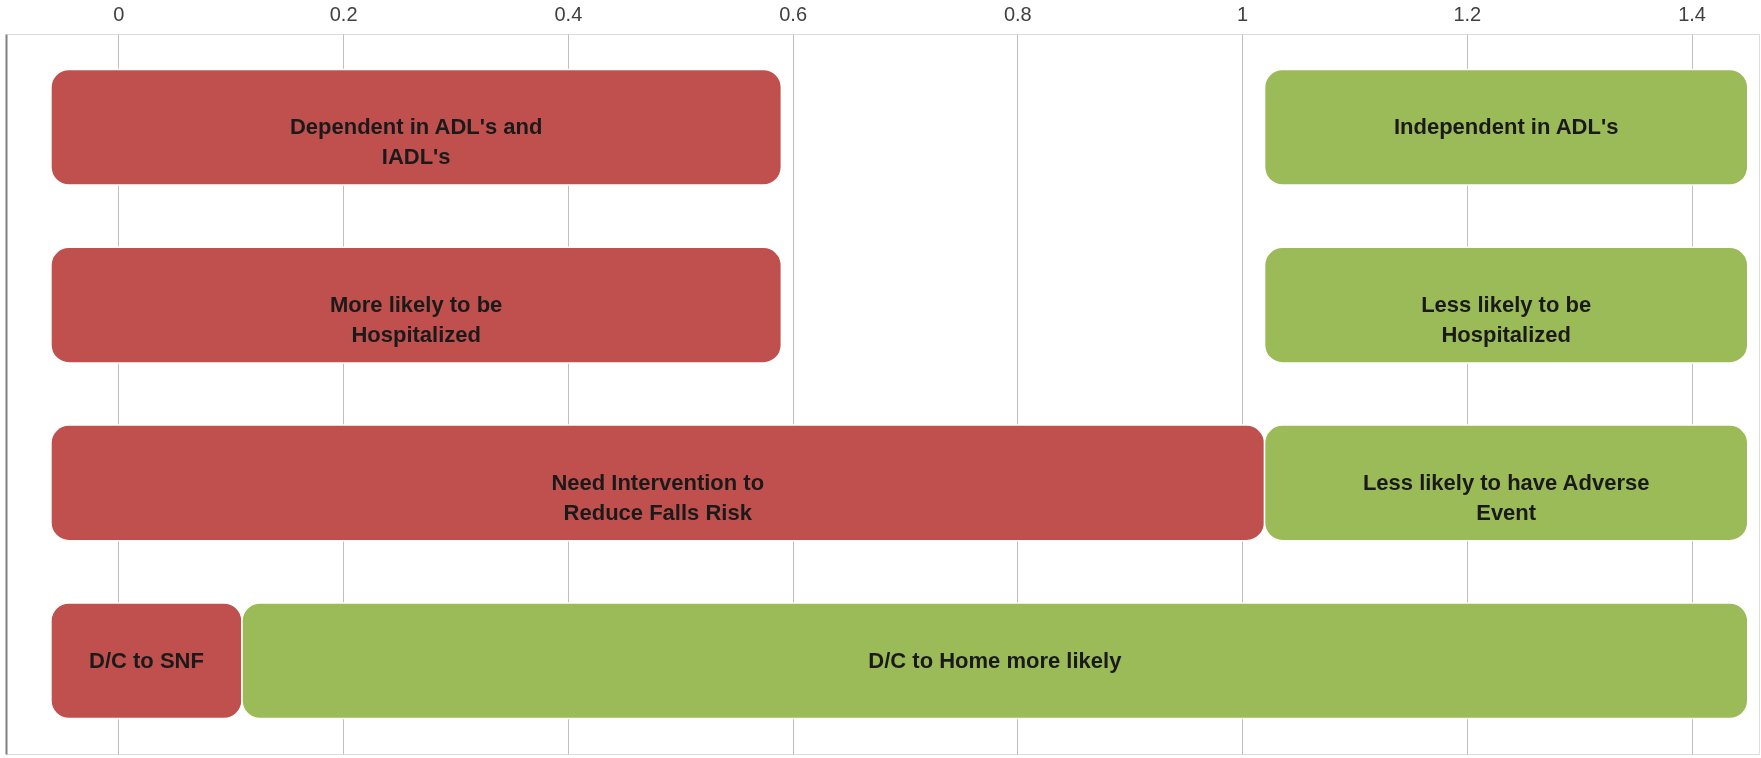 This screenshot has width=1761, height=758. I want to click on data-label: D/C to SNF, so click(146, 660).